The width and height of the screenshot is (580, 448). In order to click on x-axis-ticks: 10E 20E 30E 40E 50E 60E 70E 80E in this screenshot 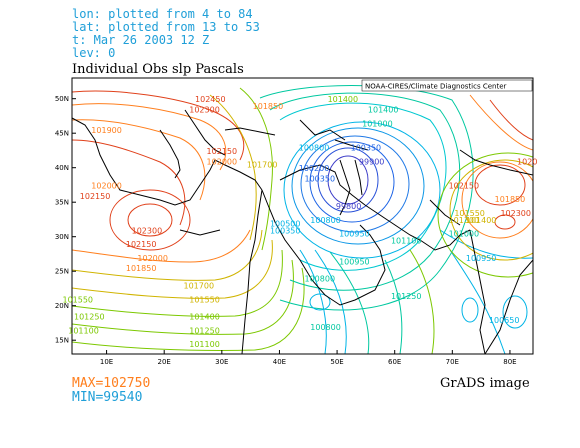, I will do `click(308, 358)`.